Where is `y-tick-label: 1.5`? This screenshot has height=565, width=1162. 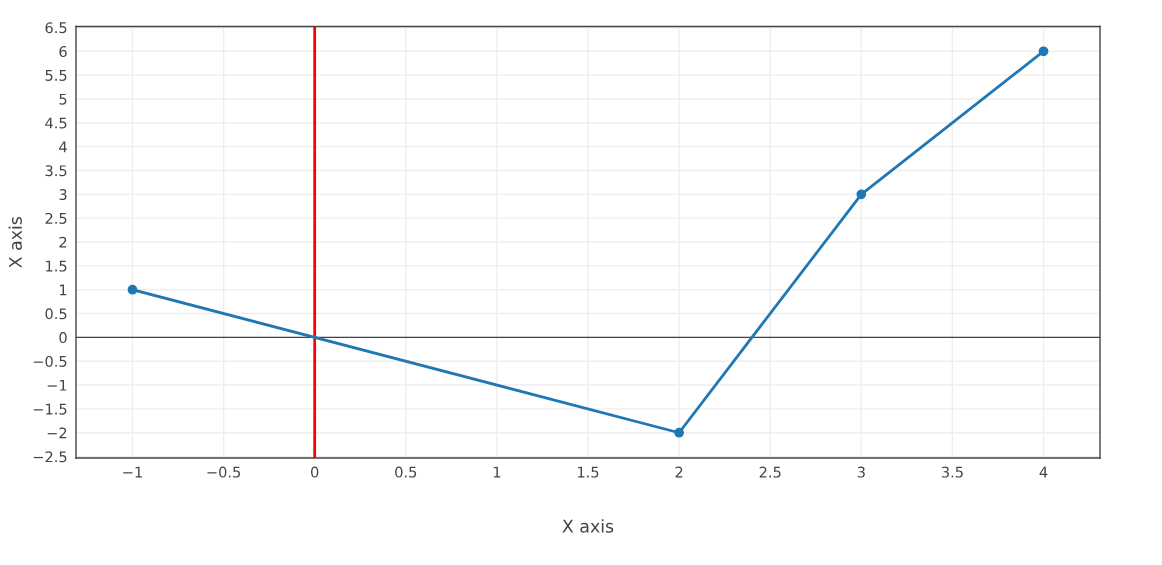
y-tick-label: 1.5 is located at coordinates (56, 266).